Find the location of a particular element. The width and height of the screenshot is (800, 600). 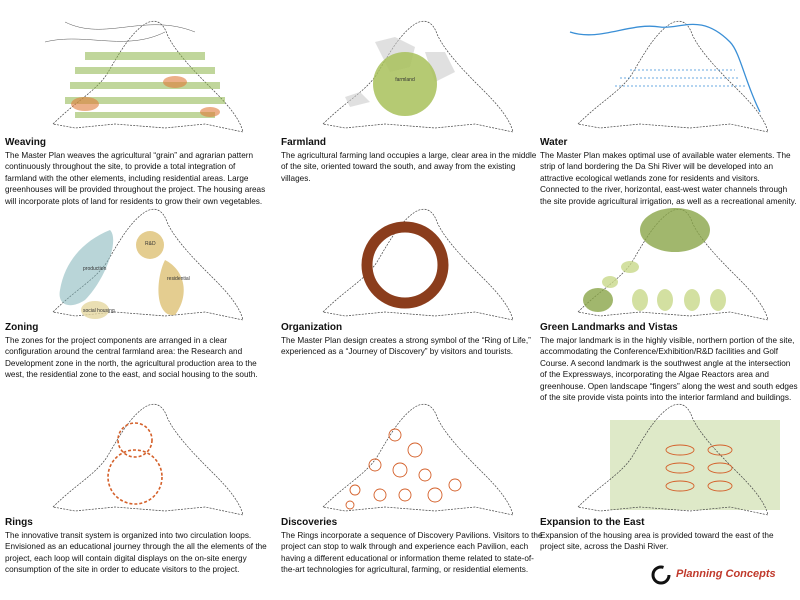

panel-title: Weaving is located at coordinates (25, 142).